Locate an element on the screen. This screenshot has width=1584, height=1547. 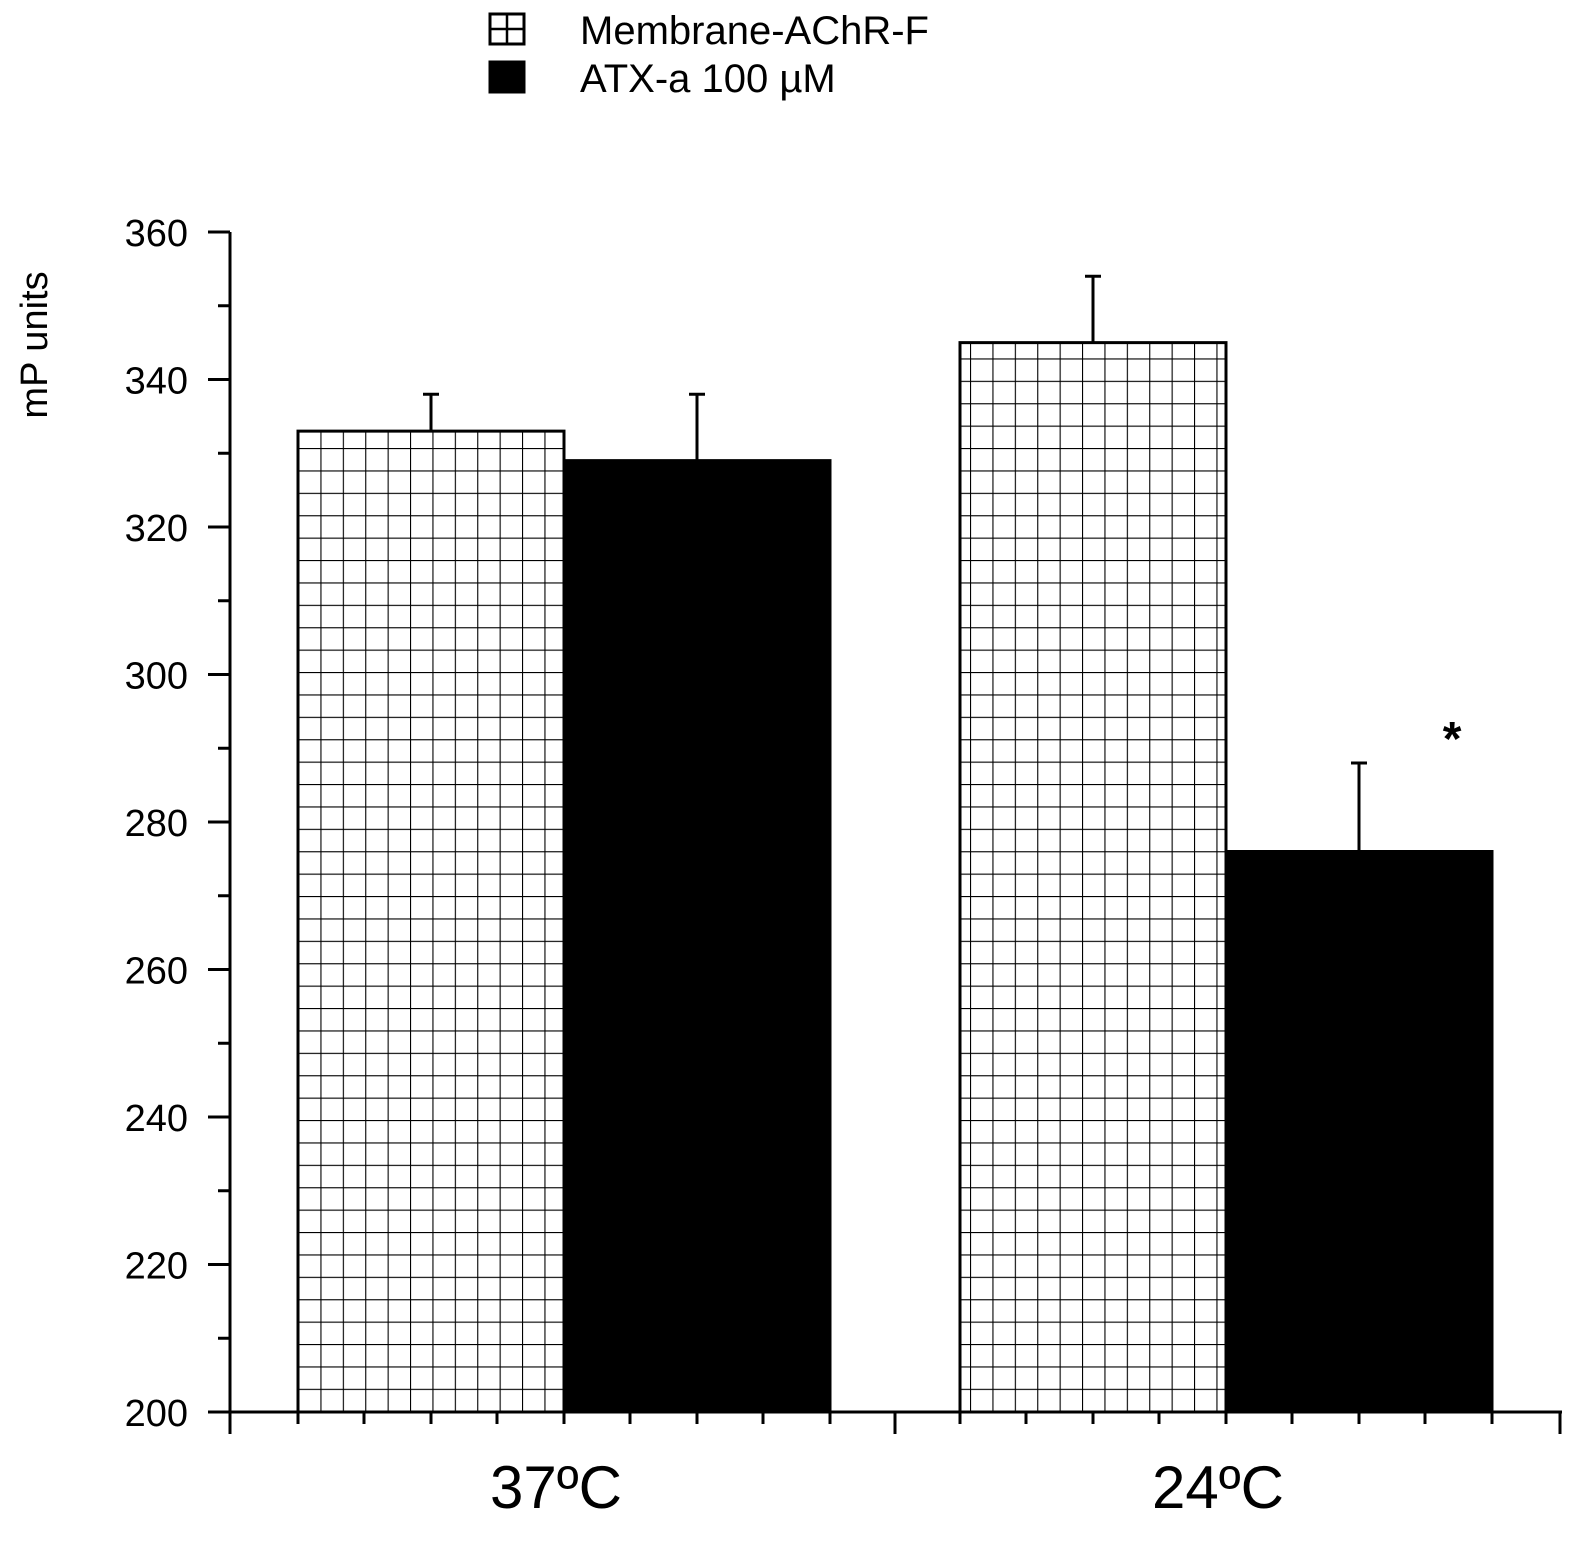
y-axis-title: mP units is located at coordinates (35, 344).